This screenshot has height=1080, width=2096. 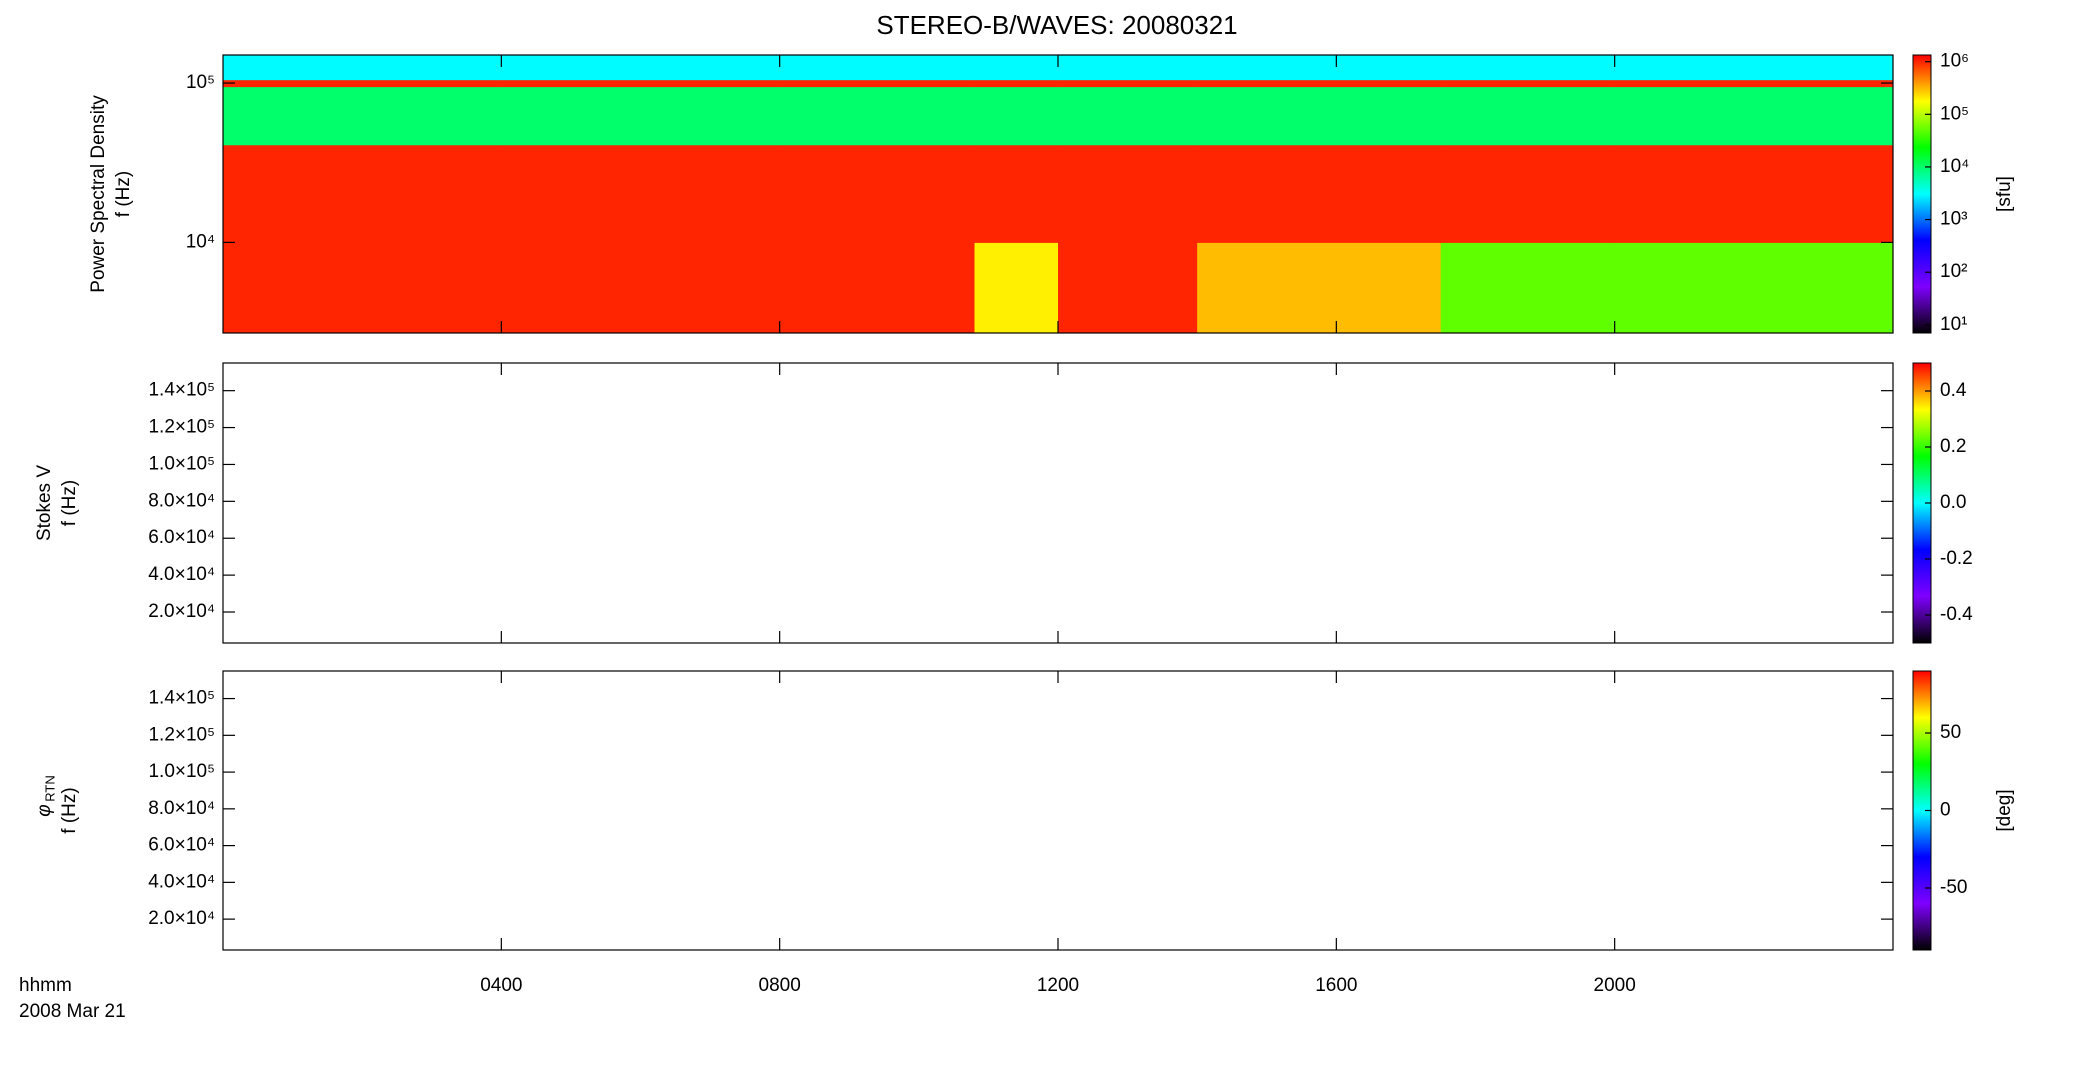 What do you see at coordinates (1615, 985) in the screenshot?
I see `x-tick-label: 2000` at bounding box center [1615, 985].